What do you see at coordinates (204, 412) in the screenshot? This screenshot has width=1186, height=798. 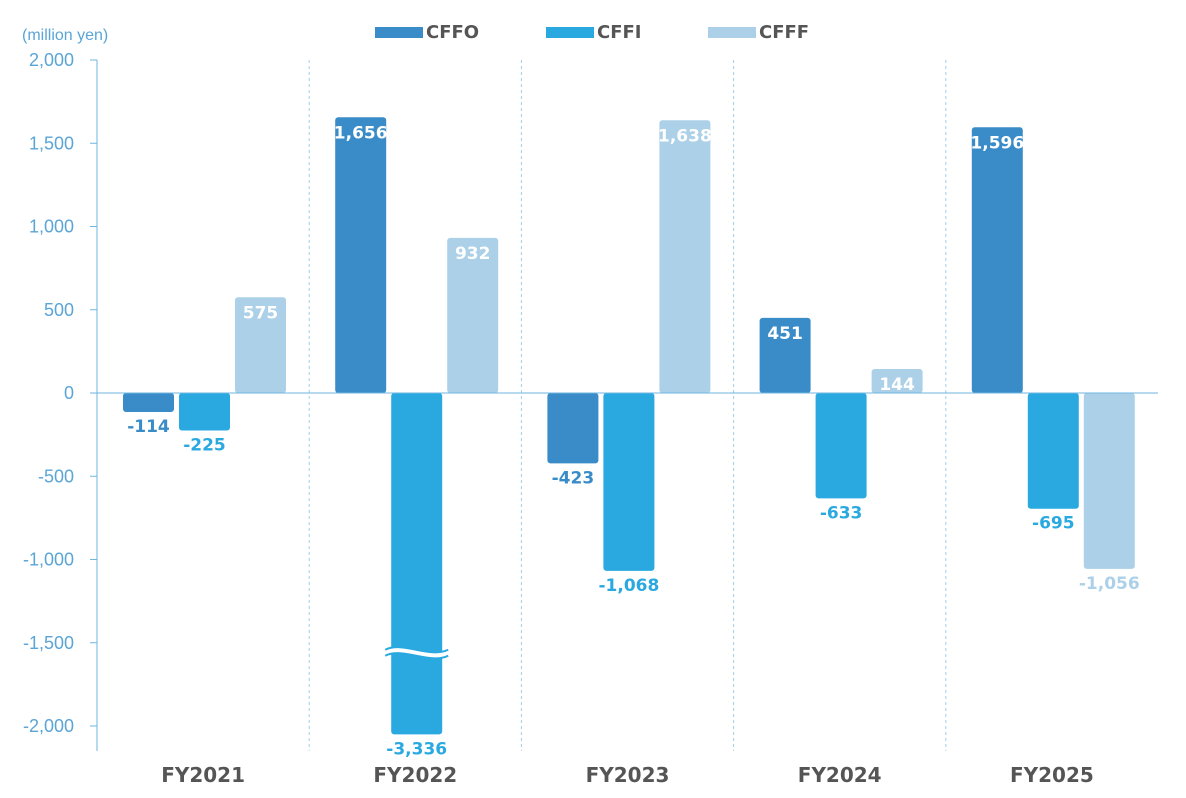 I see `bar-cffi-fy2021` at bounding box center [204, 412].